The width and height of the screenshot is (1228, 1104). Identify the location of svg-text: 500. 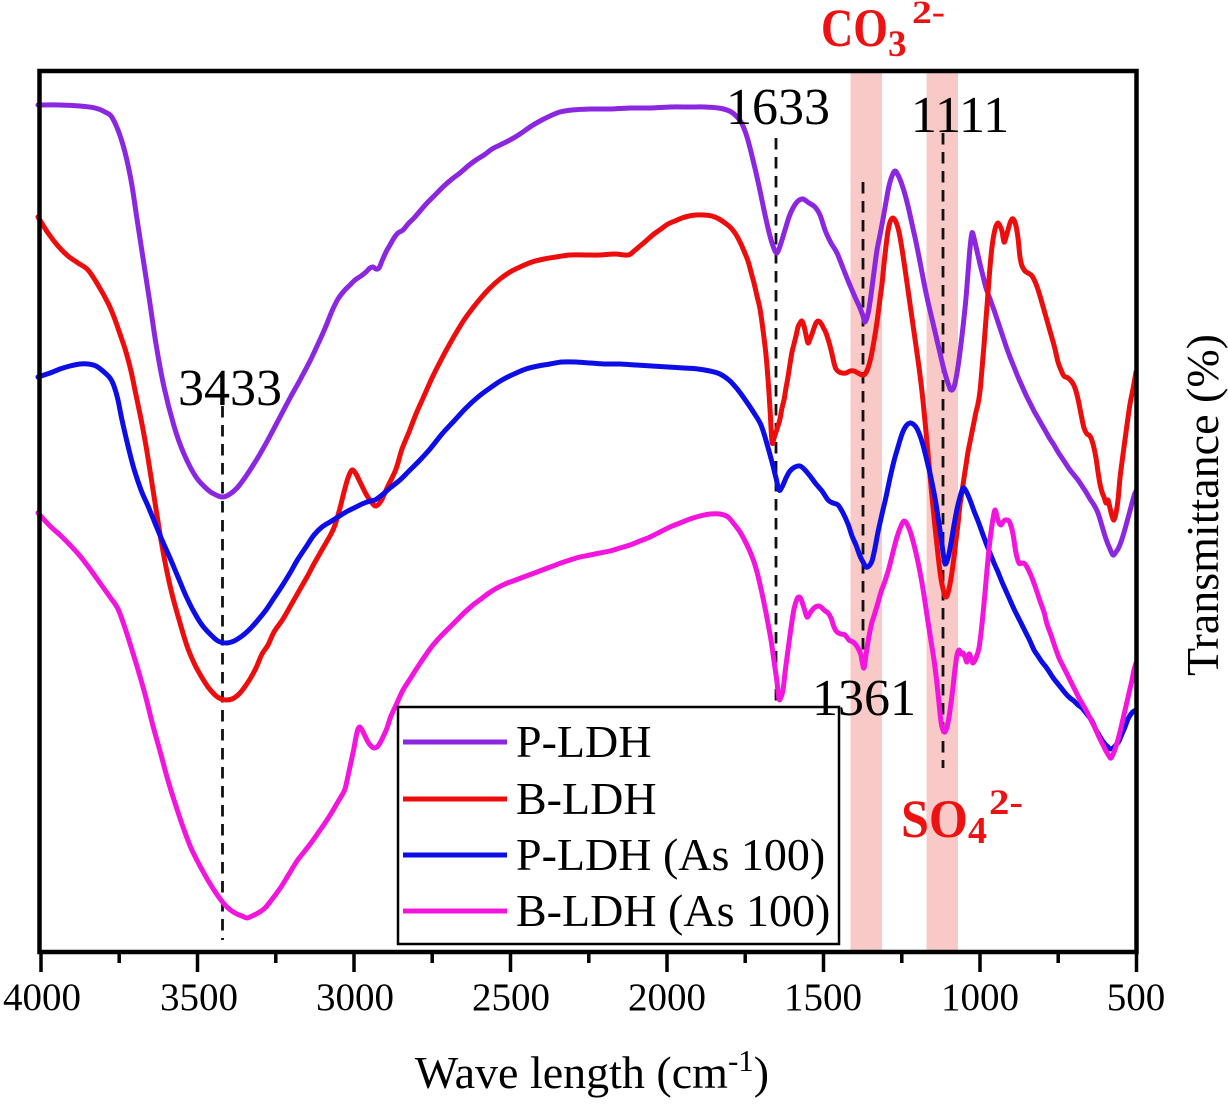
(1136, 997).